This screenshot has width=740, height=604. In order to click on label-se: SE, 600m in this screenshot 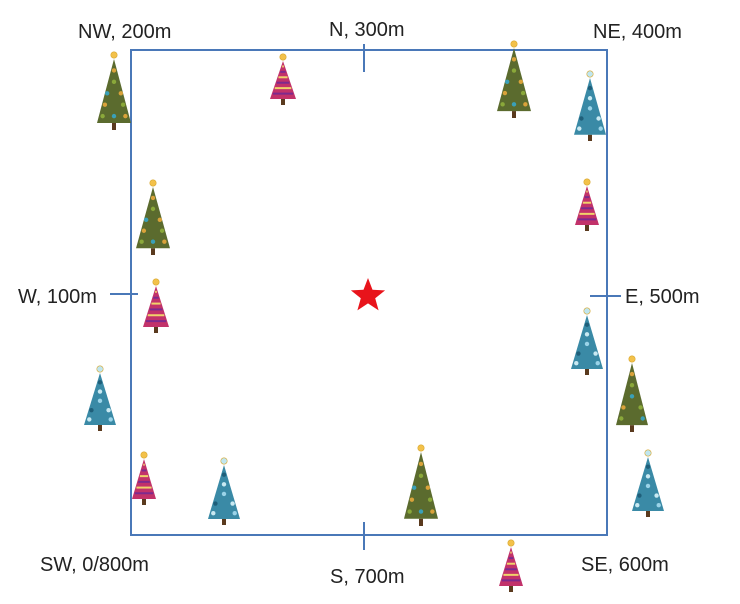, I will do `click(625, 565)`.